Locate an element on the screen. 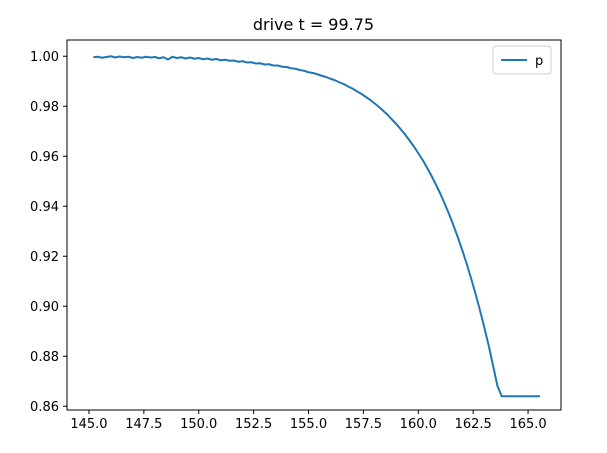 This screenshot has height=453, width=607. legend-label: p is located at coordinates (539, 61).